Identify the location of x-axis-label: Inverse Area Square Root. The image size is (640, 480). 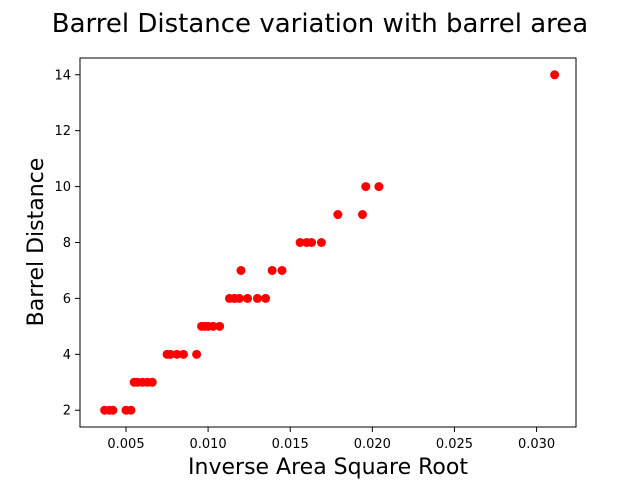
(328, 467).